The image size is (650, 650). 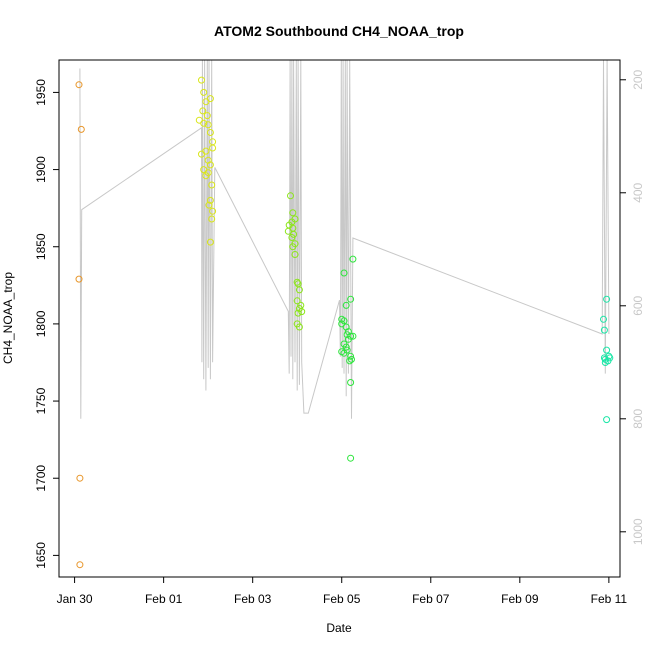 I want to click on y-axis-tick-label: 1850, so click(x=41, y=246).